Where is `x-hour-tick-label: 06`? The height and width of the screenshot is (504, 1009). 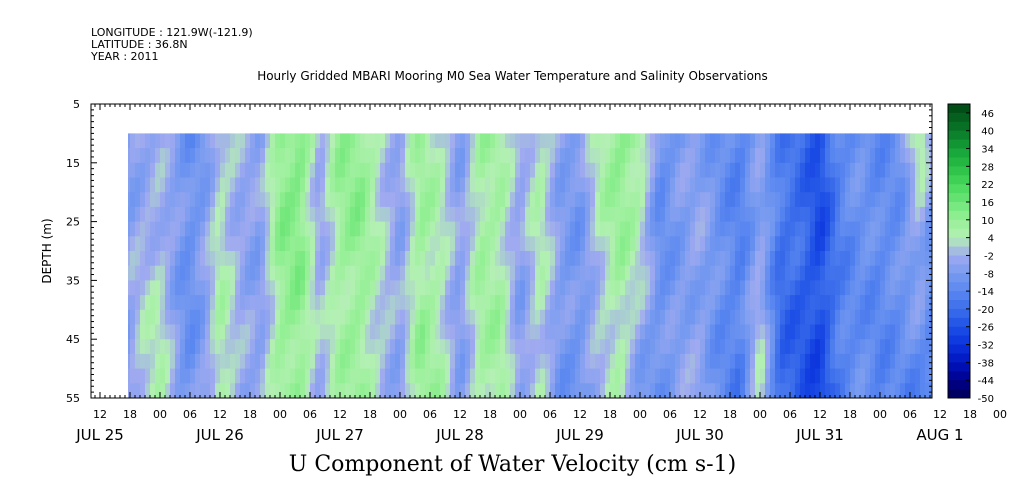 x-hour-tick-label: 06 is located at coordinates (310, 414).